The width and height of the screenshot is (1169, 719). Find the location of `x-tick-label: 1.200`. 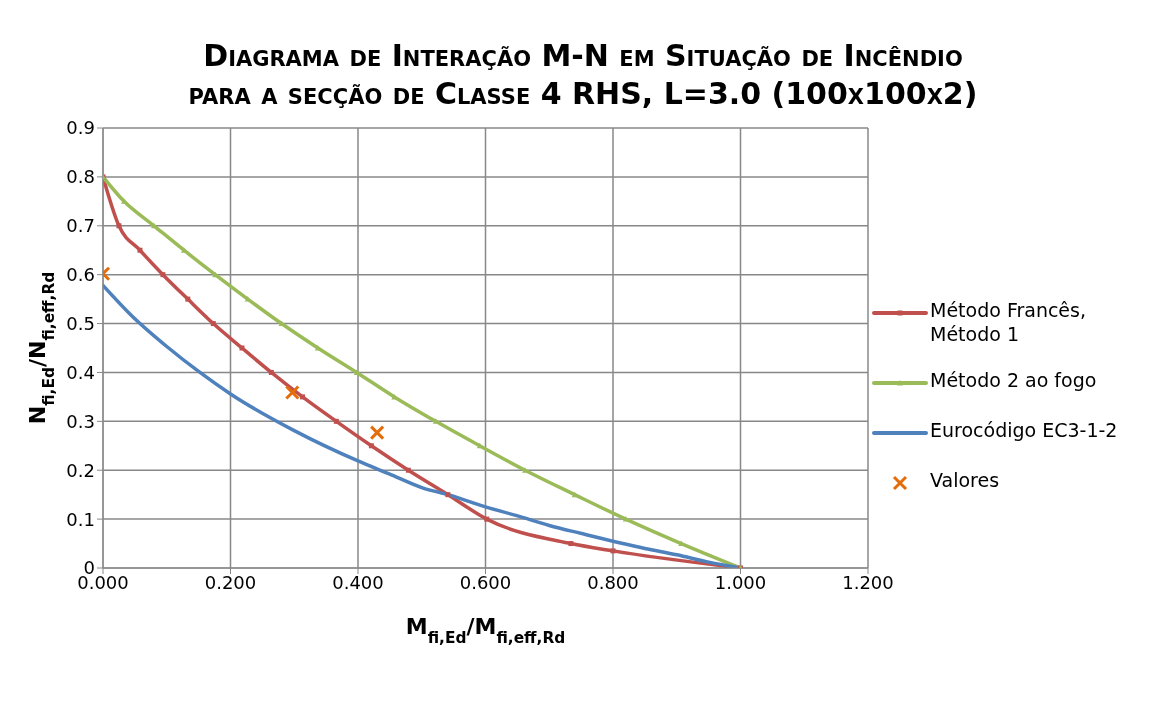

x-tick-label: 1.200 is located at coordinates (868, 582).